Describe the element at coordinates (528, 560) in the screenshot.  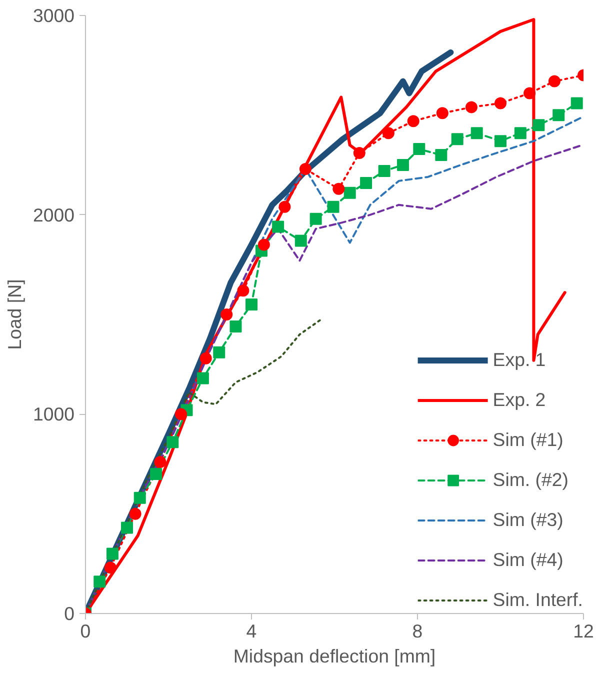
I see `legend-label: Sim (#4)` at that location.